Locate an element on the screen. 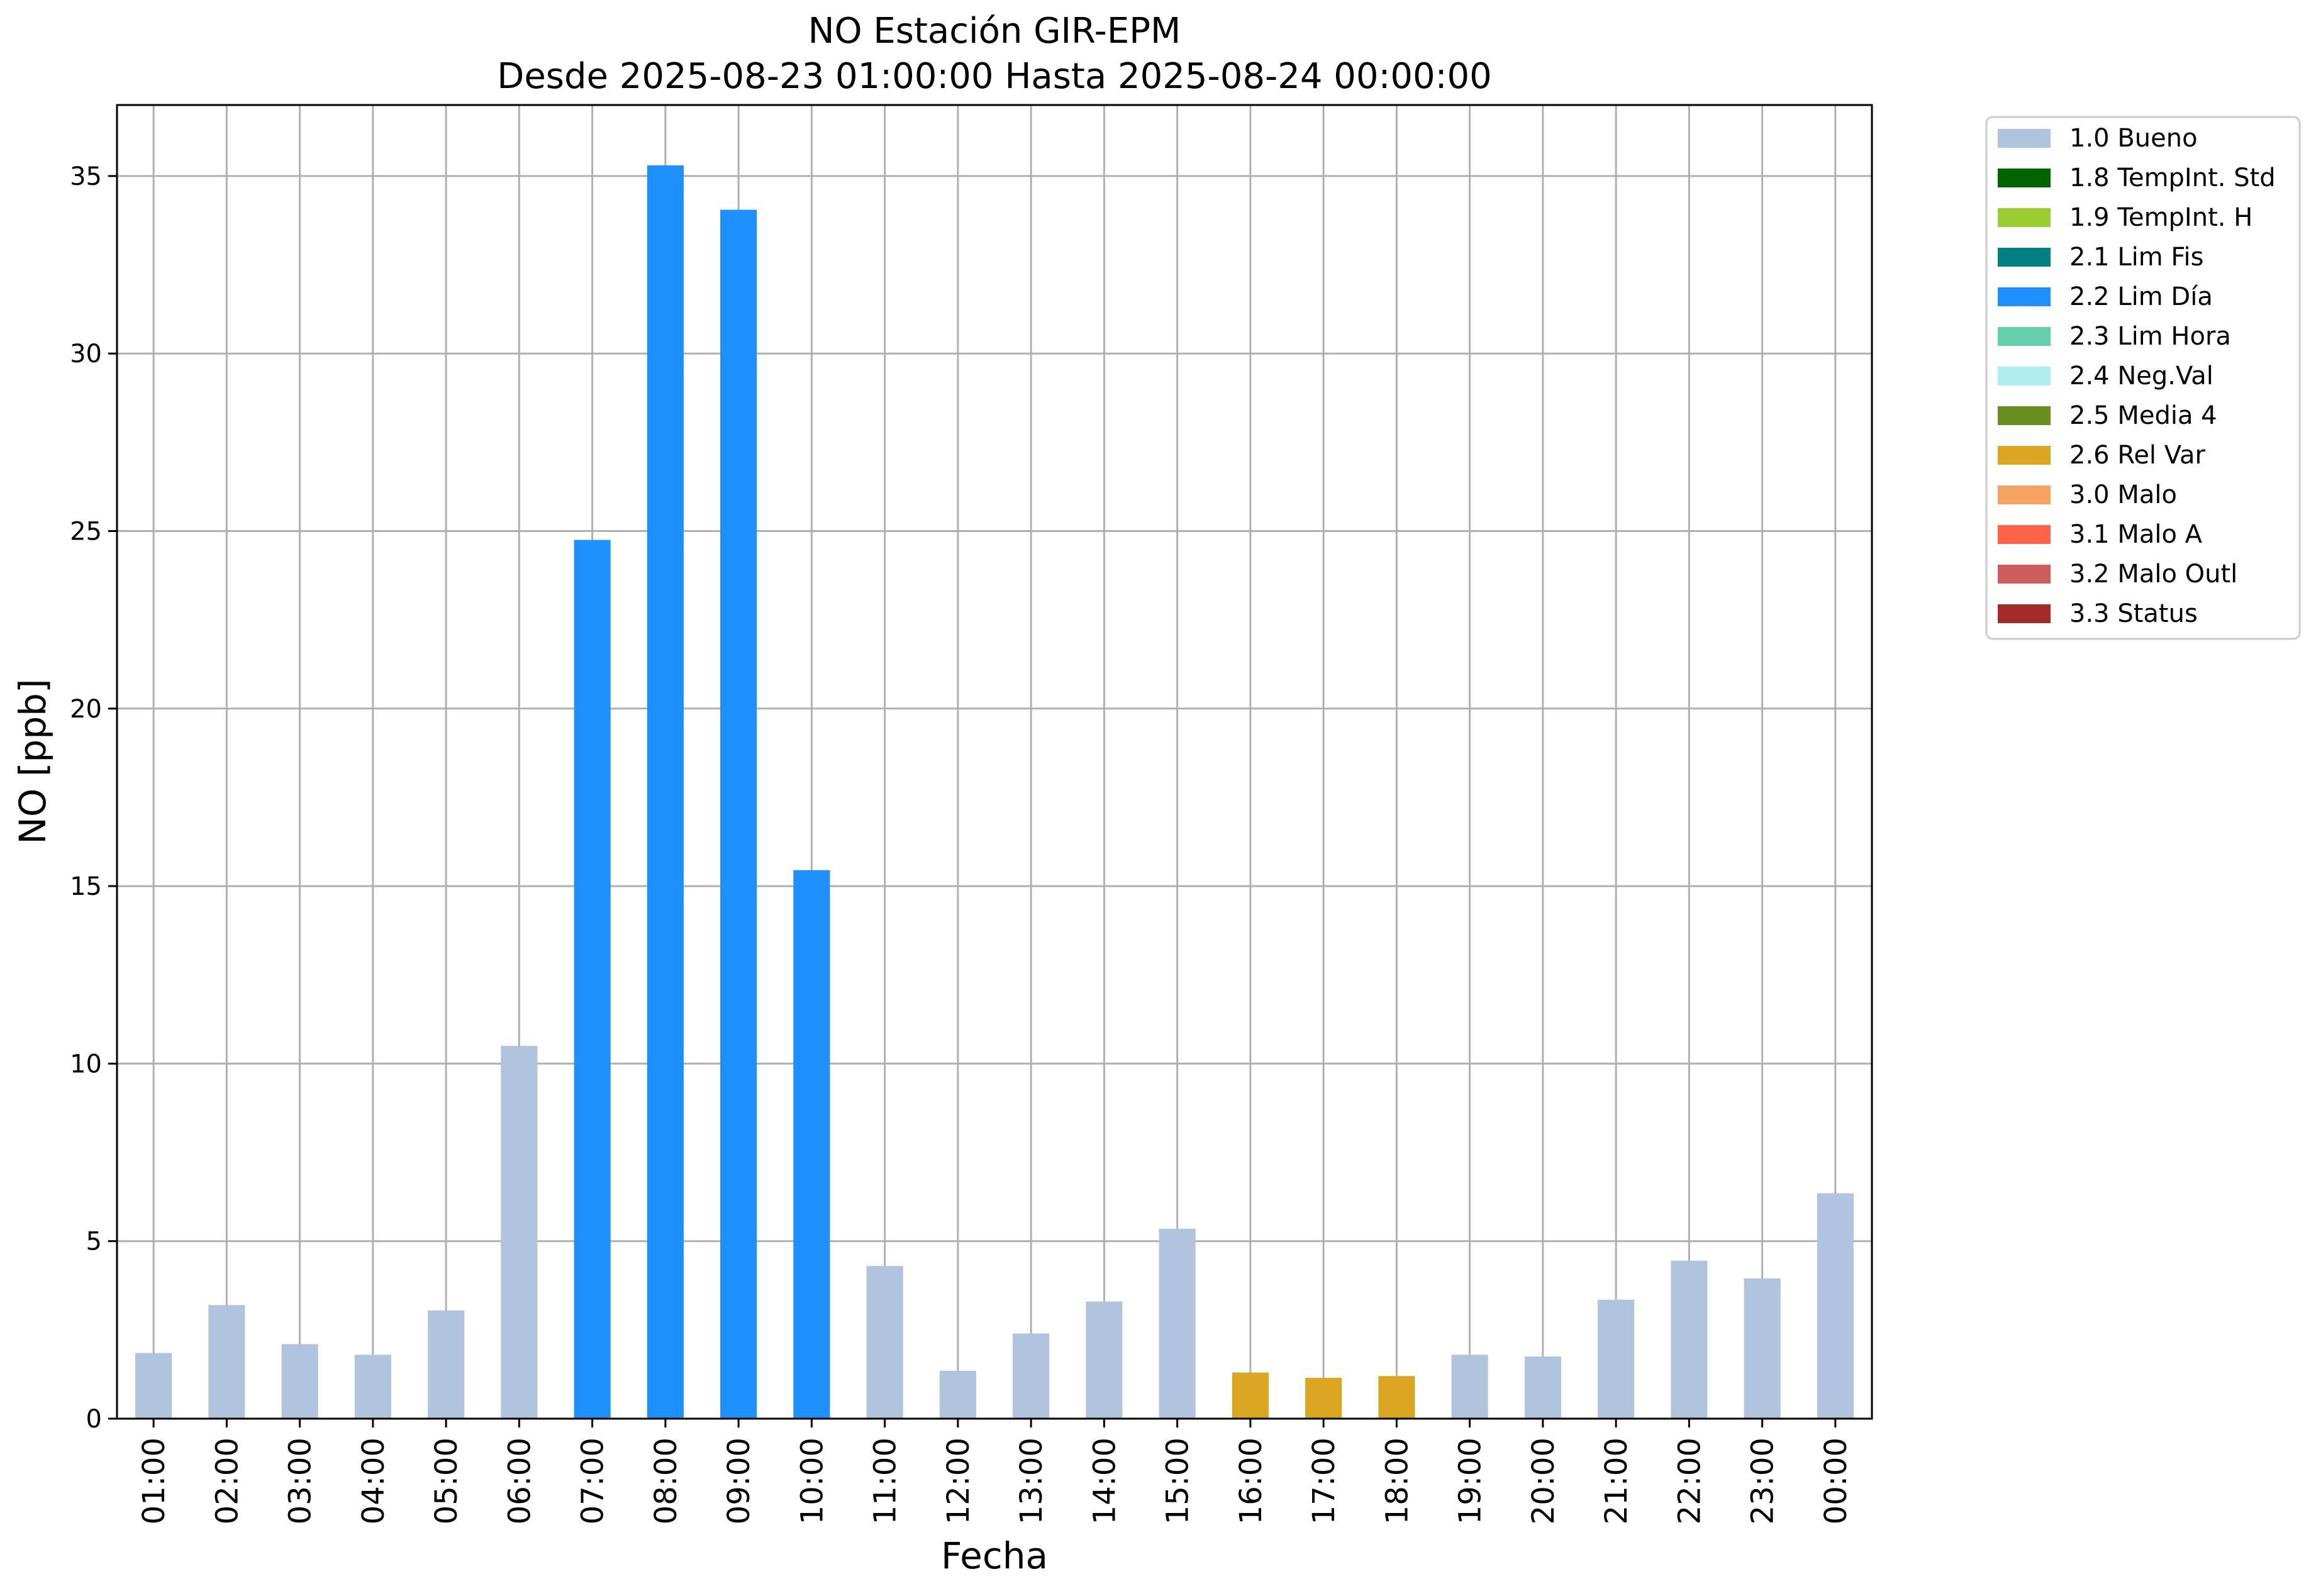  x-tick-label: 23:00 is located at coordinates (1763, 1481).